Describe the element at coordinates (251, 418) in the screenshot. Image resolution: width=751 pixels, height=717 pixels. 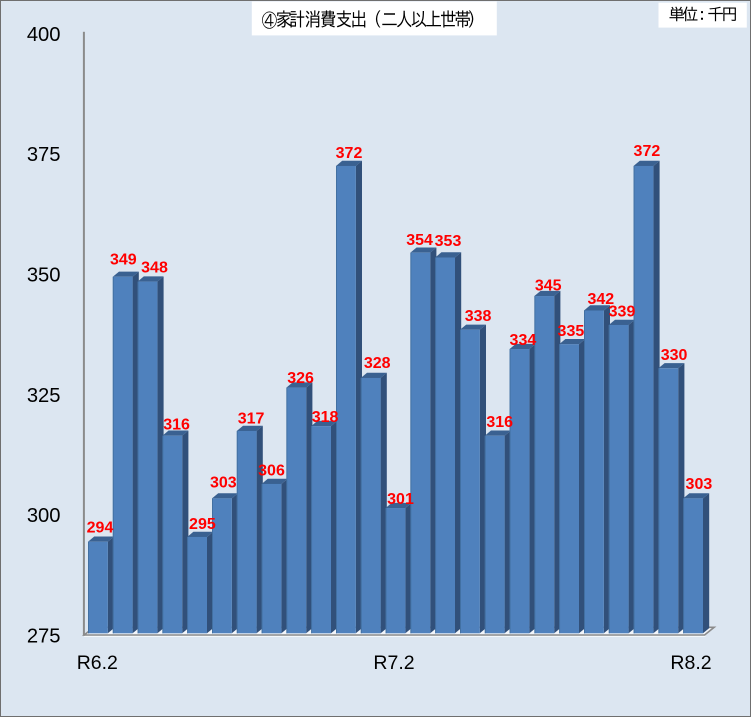
I see `svg-text: 317` at that location.